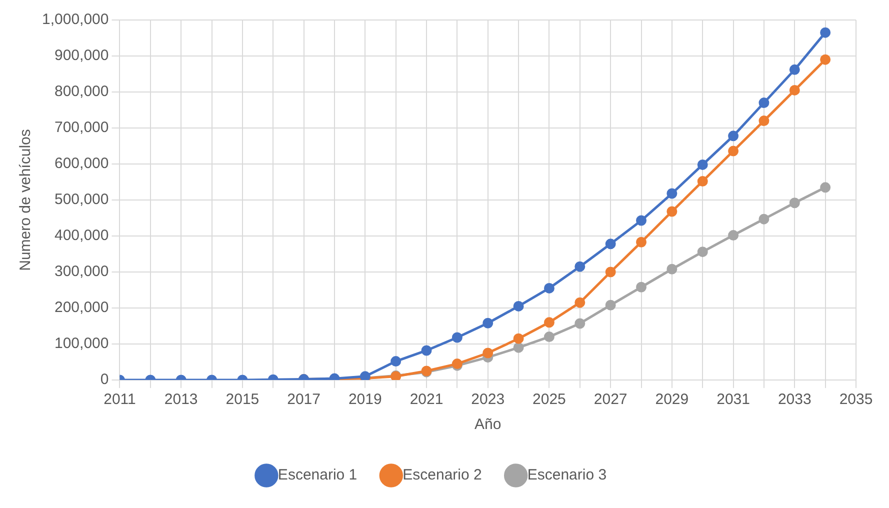  What do you see at coordinates (672, 399) in the screenshot?
I see `x-tick-label: 2029` at bounding box center [672, 399].